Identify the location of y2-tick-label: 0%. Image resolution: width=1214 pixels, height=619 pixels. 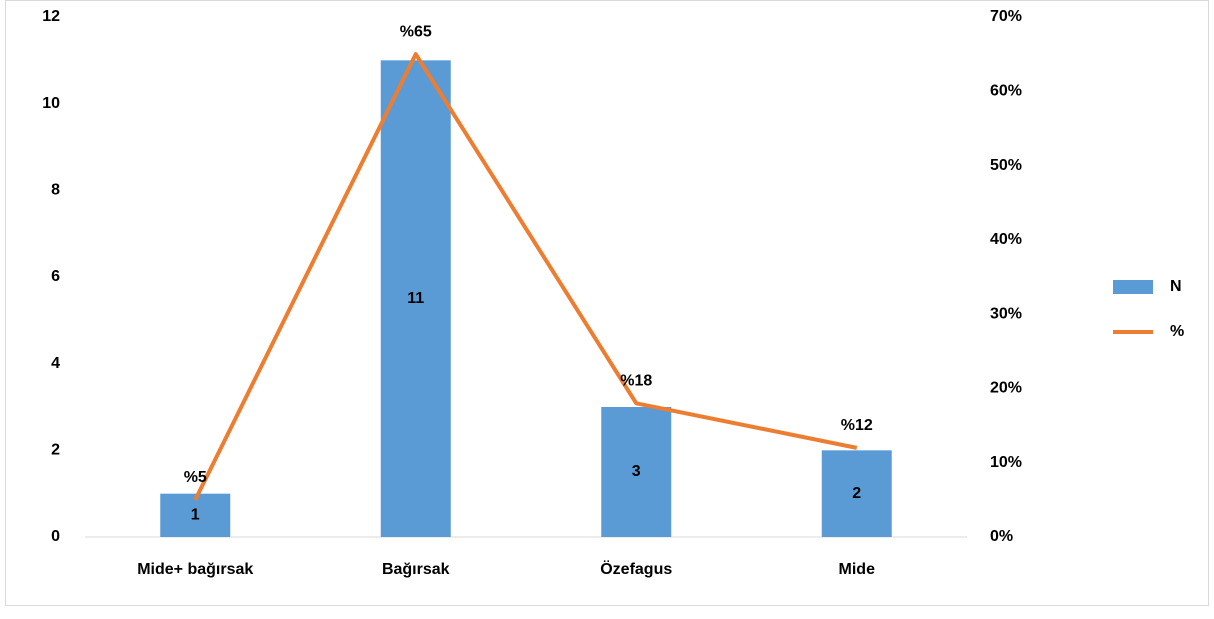
(1001, 536).